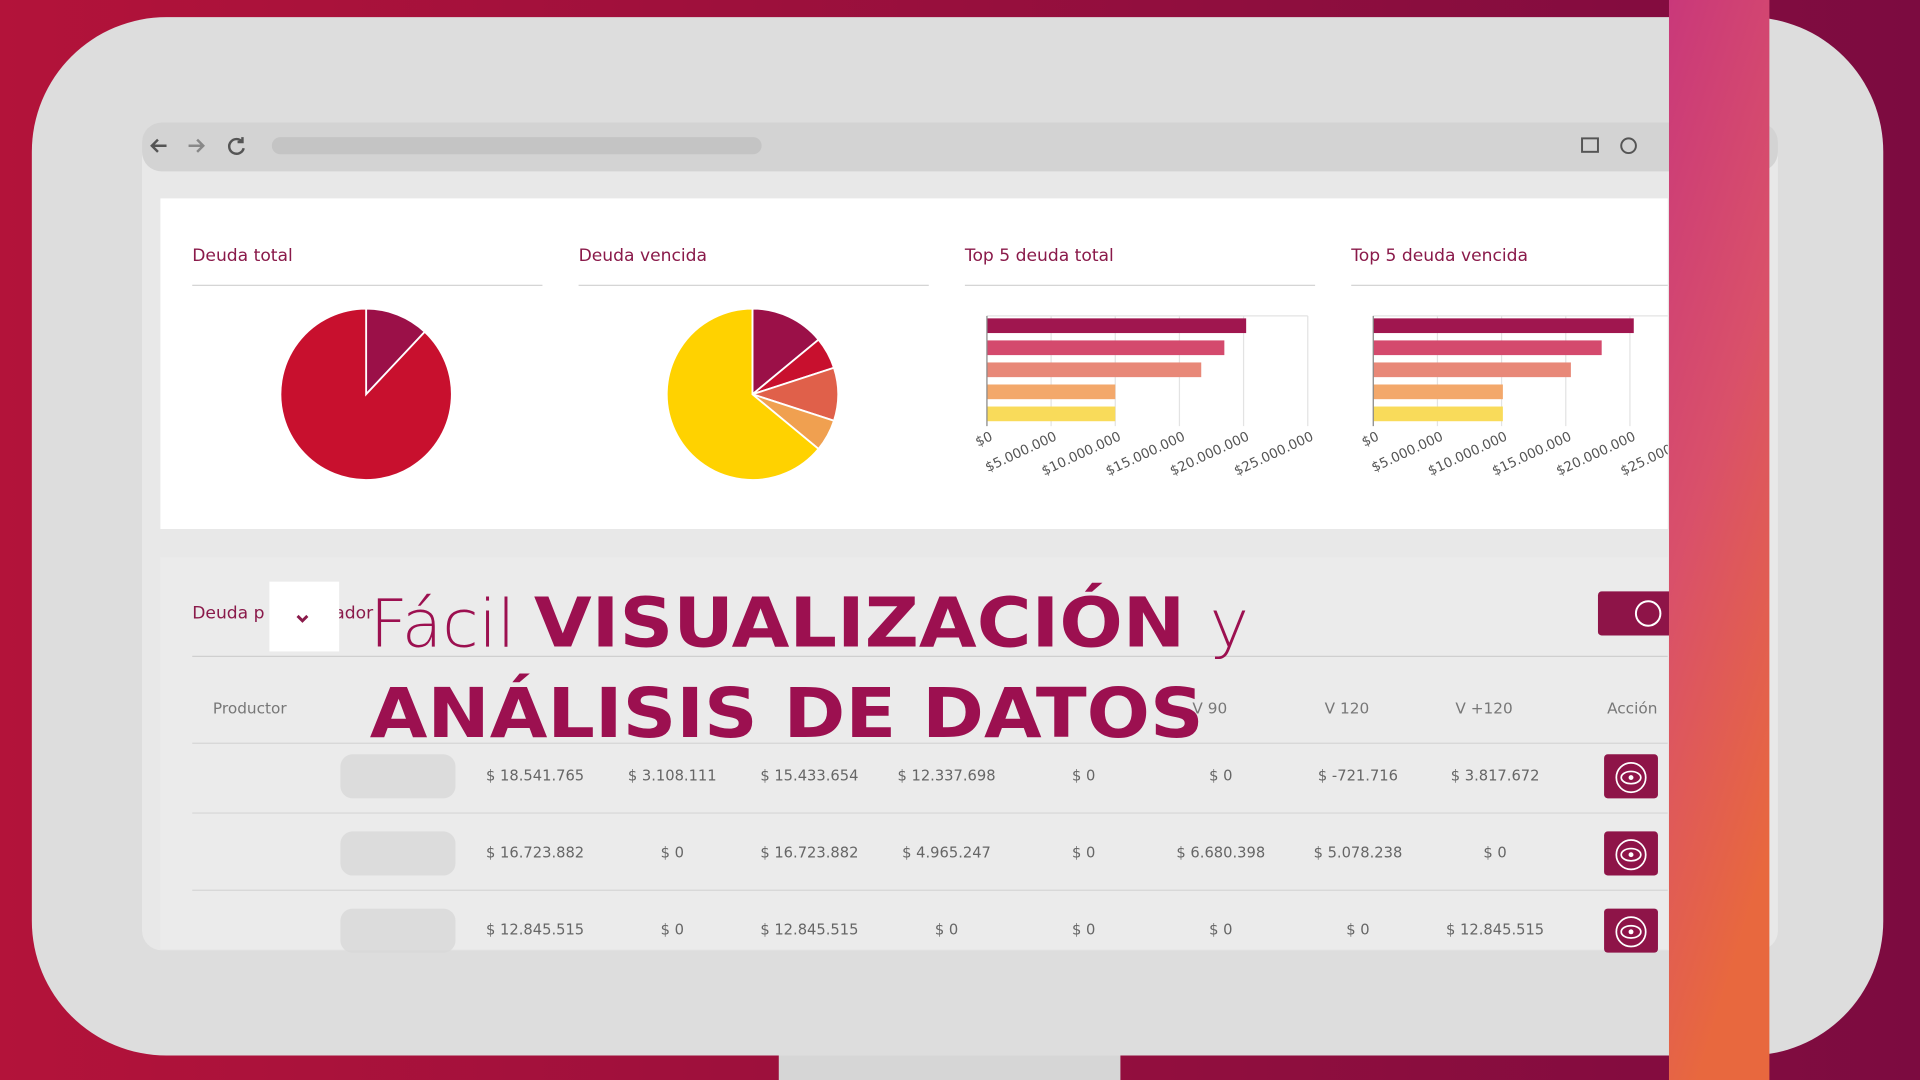 The image size is (1920, 1080). I want to click on table-cell: $ 15.433.654, so click(809, 775).